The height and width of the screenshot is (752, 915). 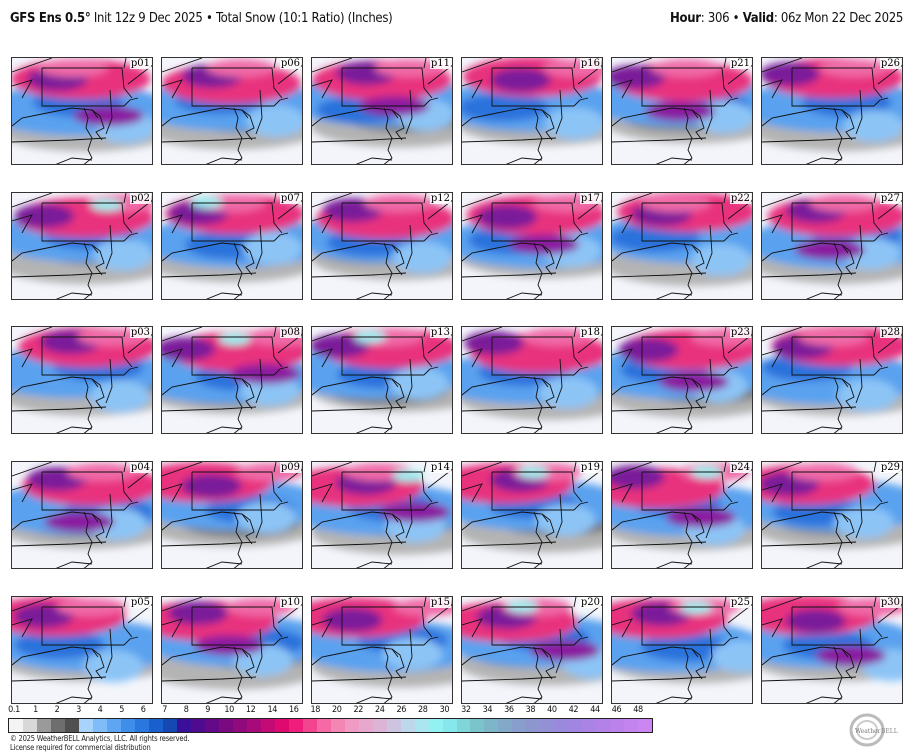 What do you see at coordinates (890, 467) in the screenshot?
I see `member-label: p29` at bounding box center [890, 467].